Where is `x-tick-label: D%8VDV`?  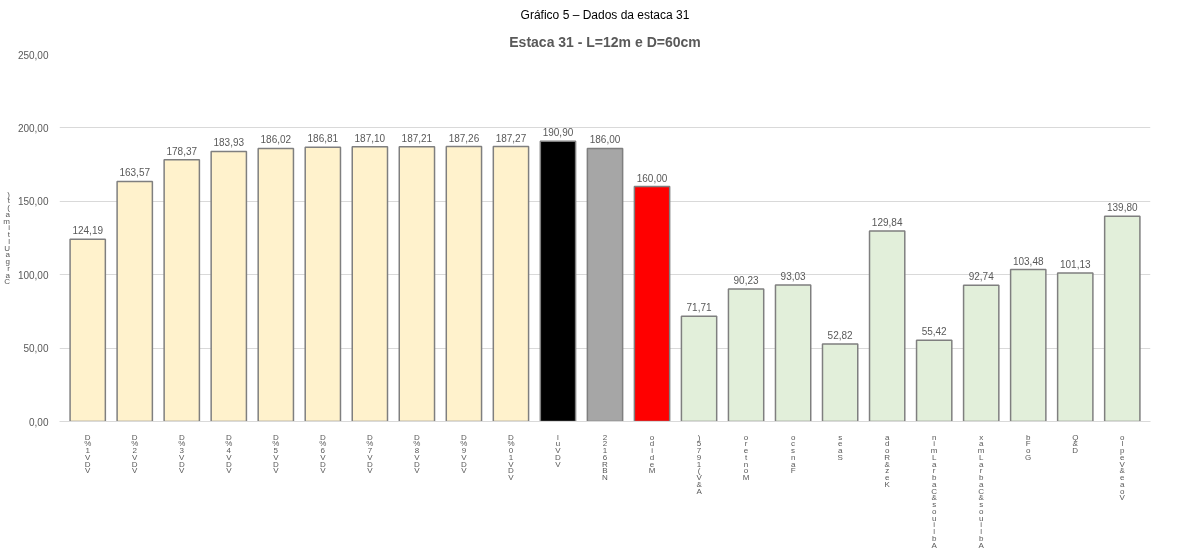 x-tick-label: D%8VDV is located at coordinates (417, 454).